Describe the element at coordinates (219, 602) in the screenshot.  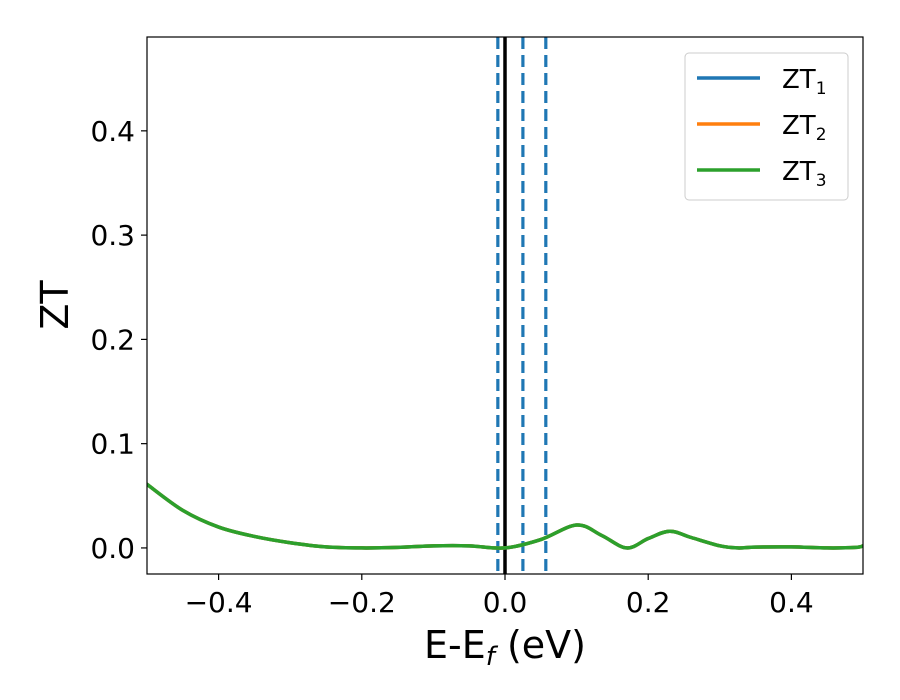
I see `x-tick-label: −0.4` at that location.